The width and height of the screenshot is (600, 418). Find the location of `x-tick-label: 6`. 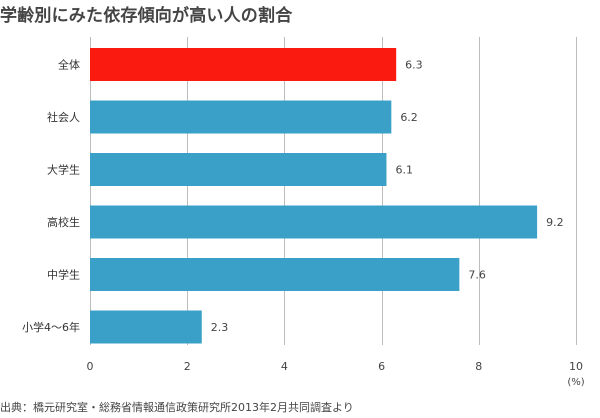

x-tick-label: 6 is located at coordinates (381, 366).